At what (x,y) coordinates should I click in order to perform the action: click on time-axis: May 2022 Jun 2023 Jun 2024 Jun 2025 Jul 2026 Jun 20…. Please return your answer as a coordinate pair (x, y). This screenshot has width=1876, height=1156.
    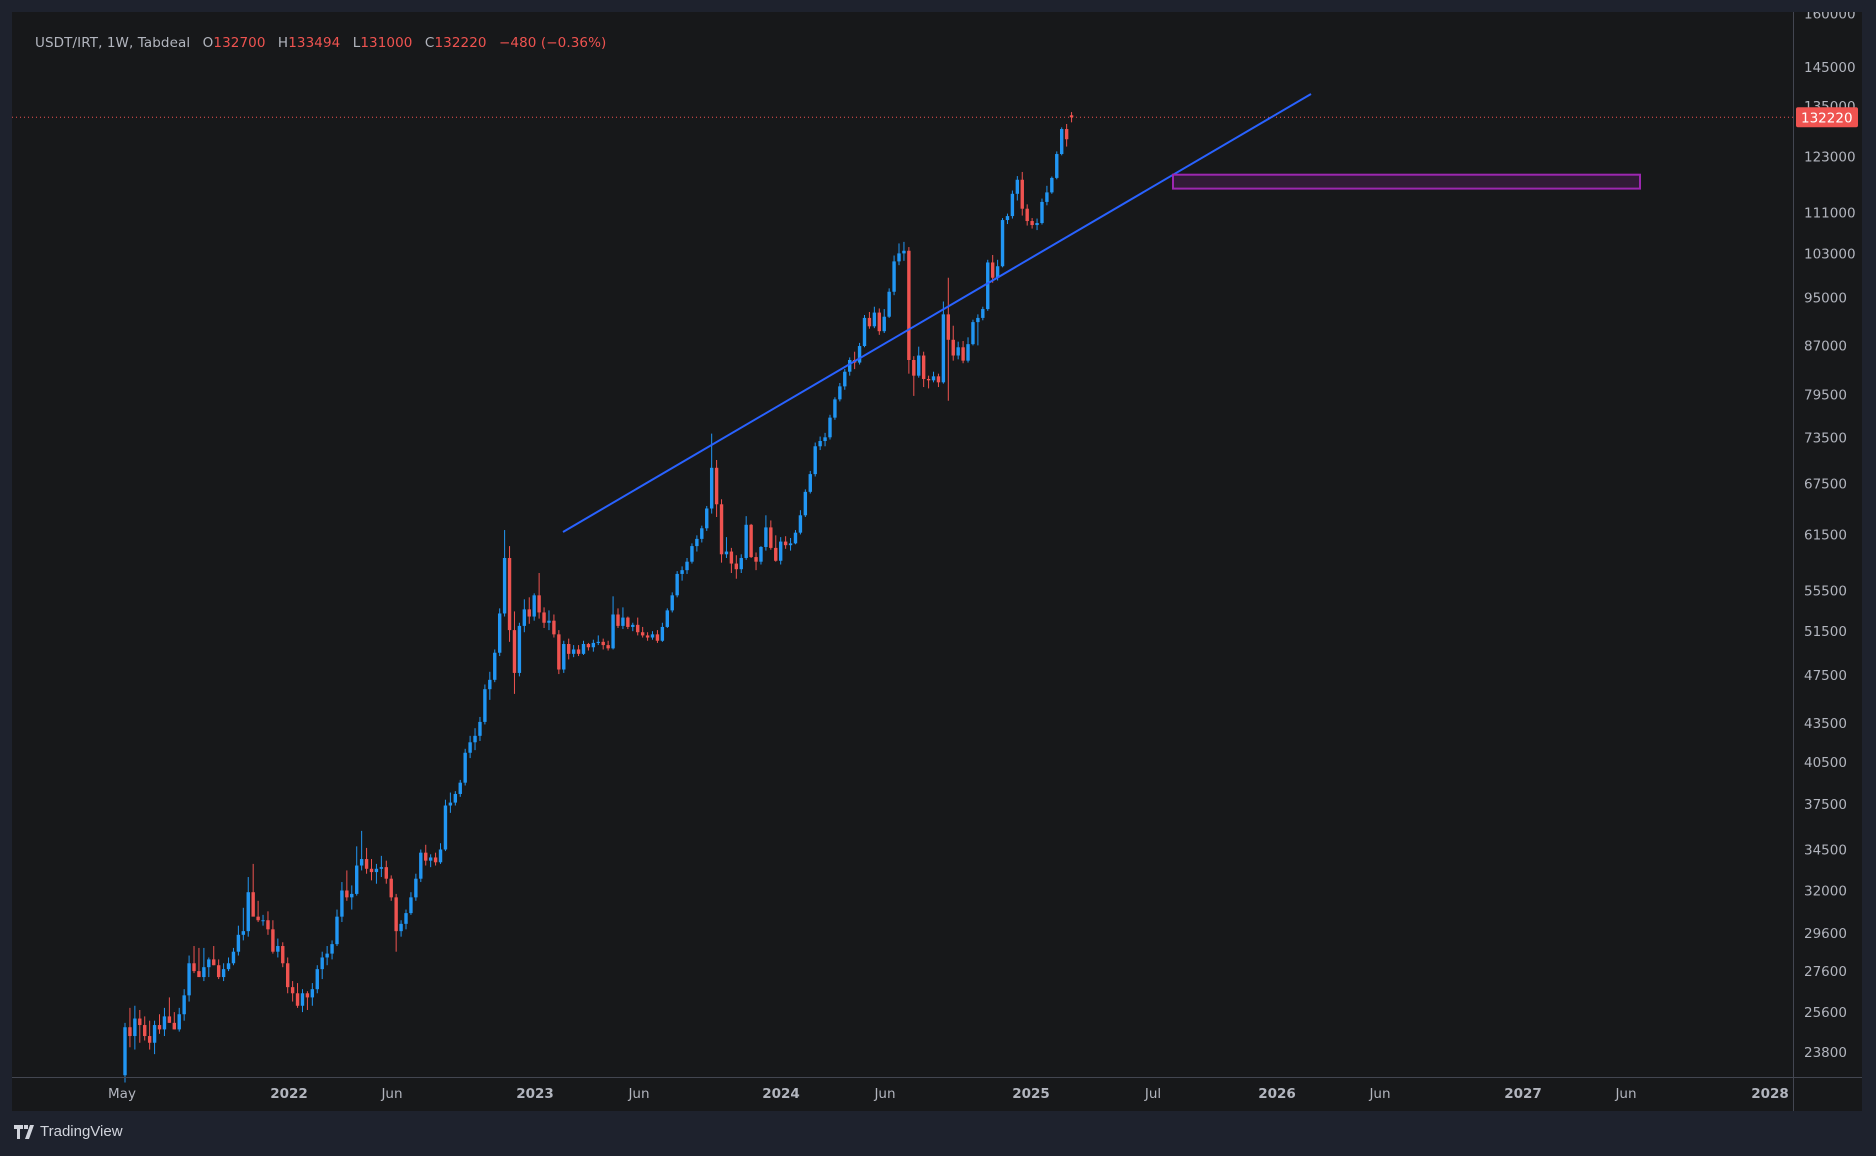
    Looking at the image, I should click on (948, 1094).